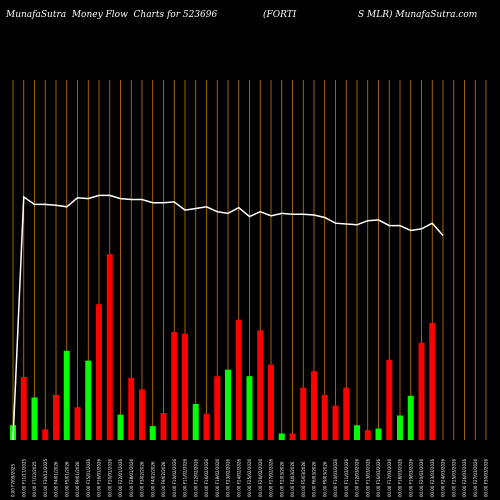  I want to click on x-tick-label: 0.00 F7/09/2025, so click(13, 480).